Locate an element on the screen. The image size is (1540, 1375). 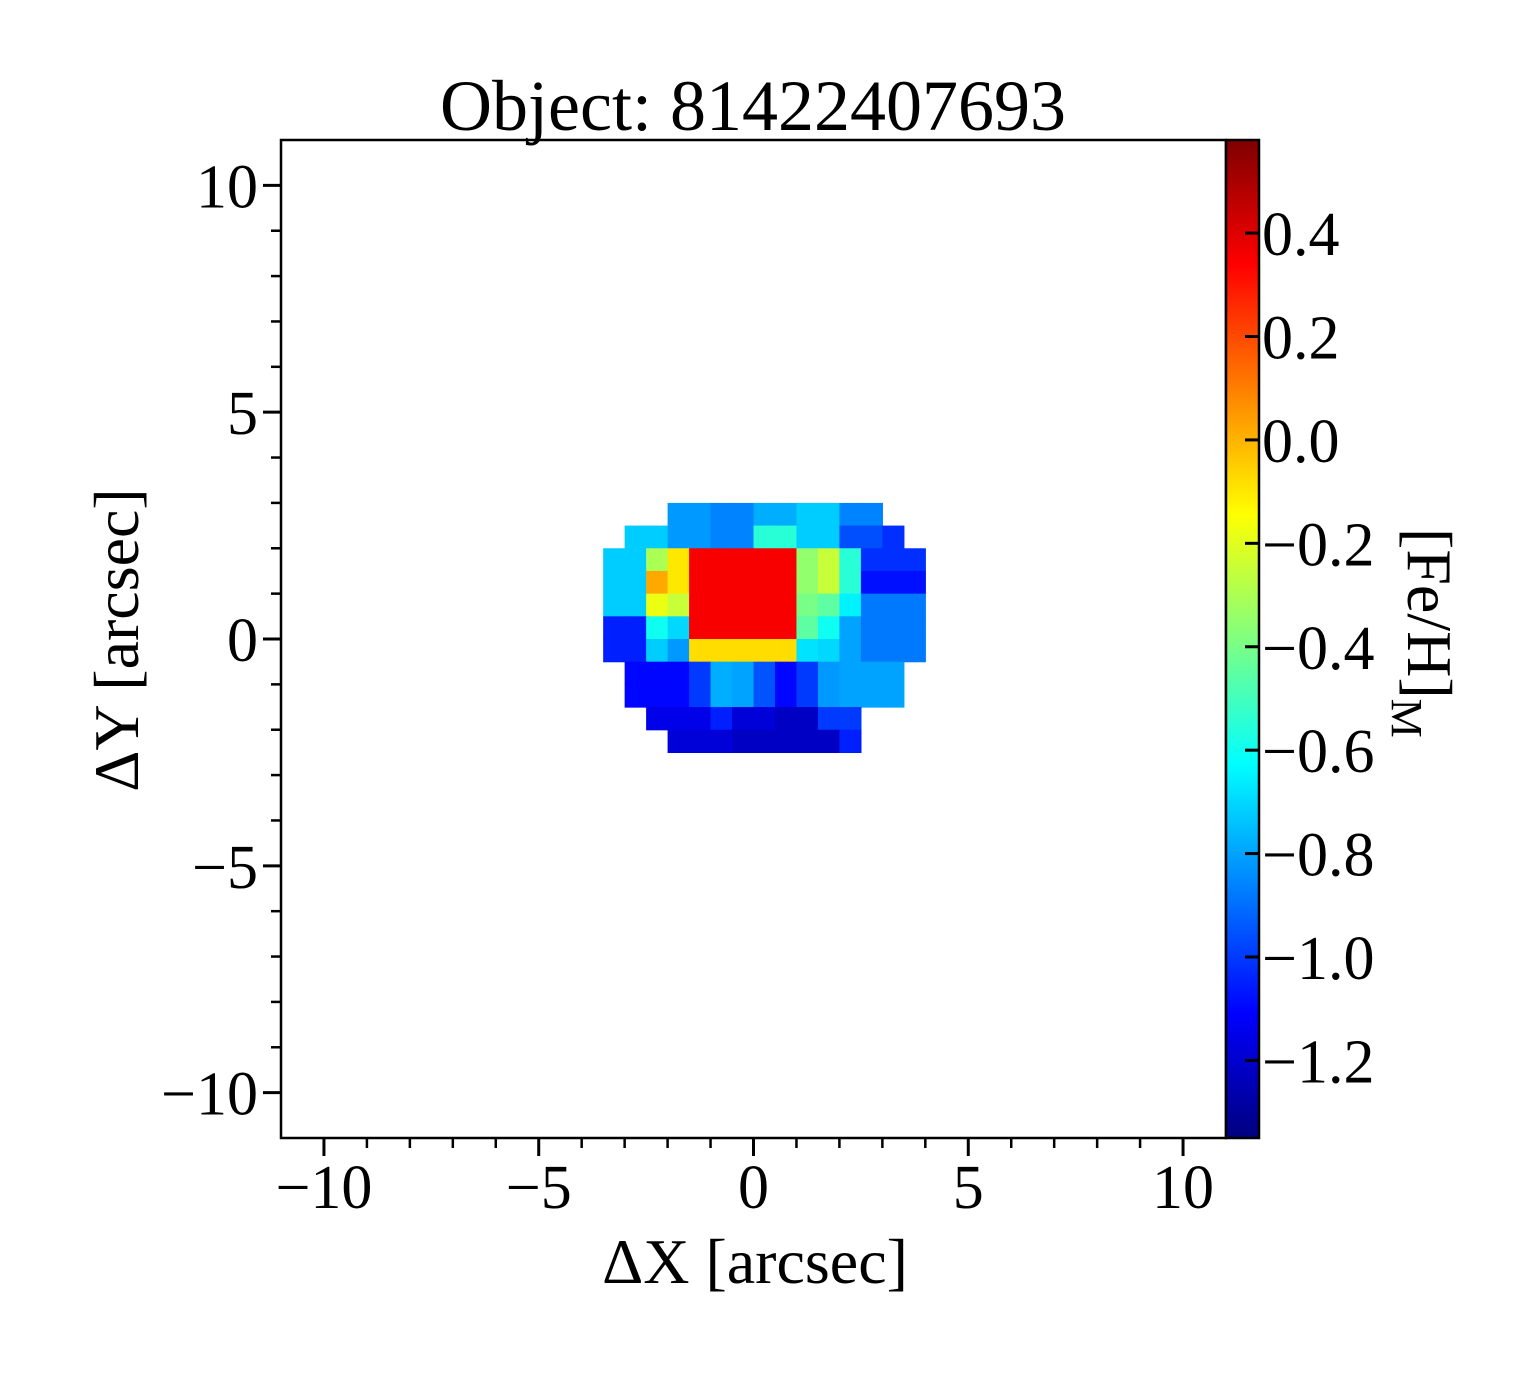
colorbar-tick-label: 0.4 is located at coordinates (1301, 235).